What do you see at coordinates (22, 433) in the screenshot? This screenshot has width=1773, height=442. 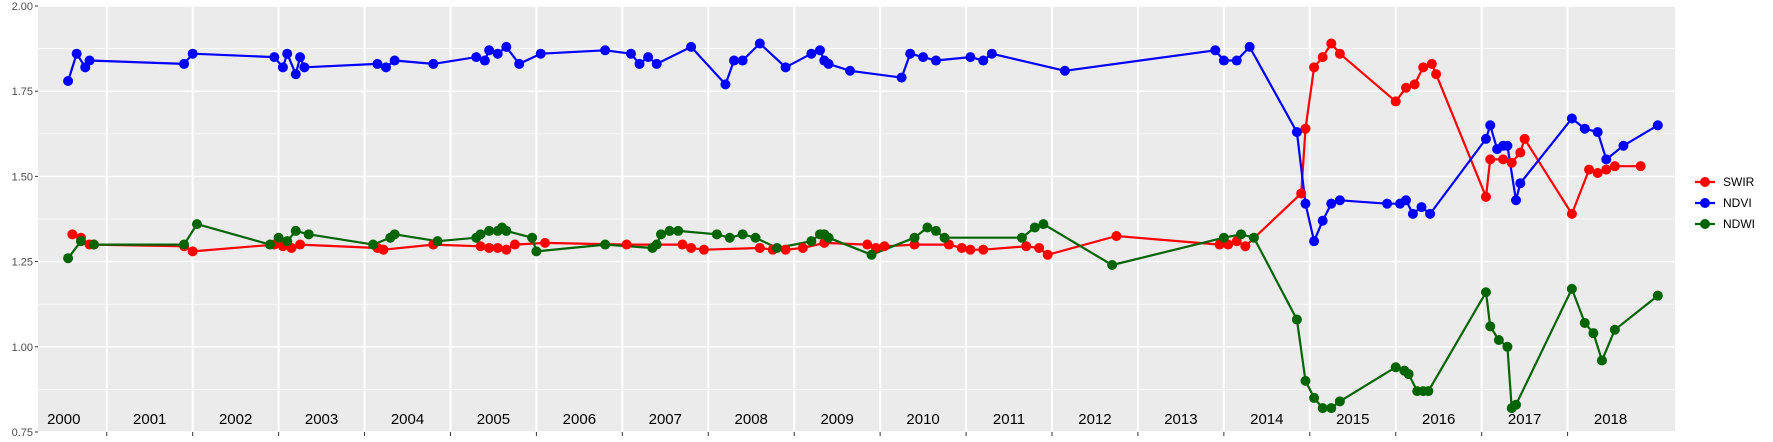 I see `y-tick-label: 0.75` at bounding box center [22, 433].